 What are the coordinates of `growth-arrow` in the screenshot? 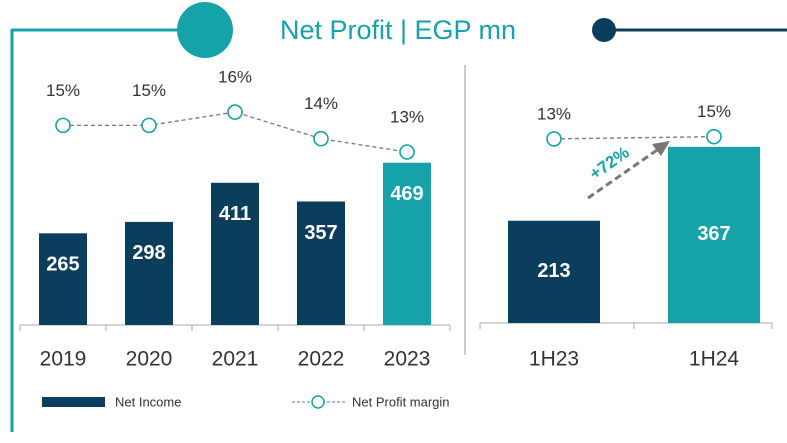 It's located at (624, 173).